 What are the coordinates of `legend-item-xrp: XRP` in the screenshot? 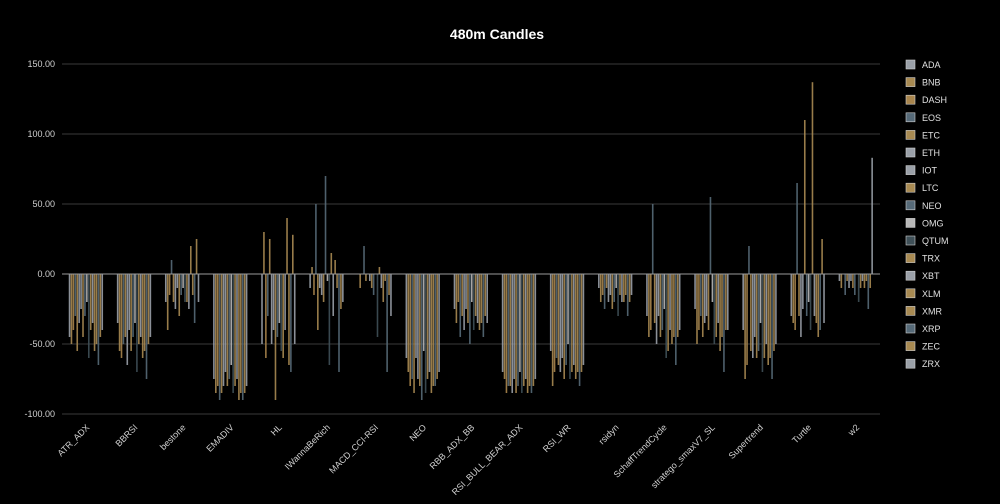 It's located at (923, 328).